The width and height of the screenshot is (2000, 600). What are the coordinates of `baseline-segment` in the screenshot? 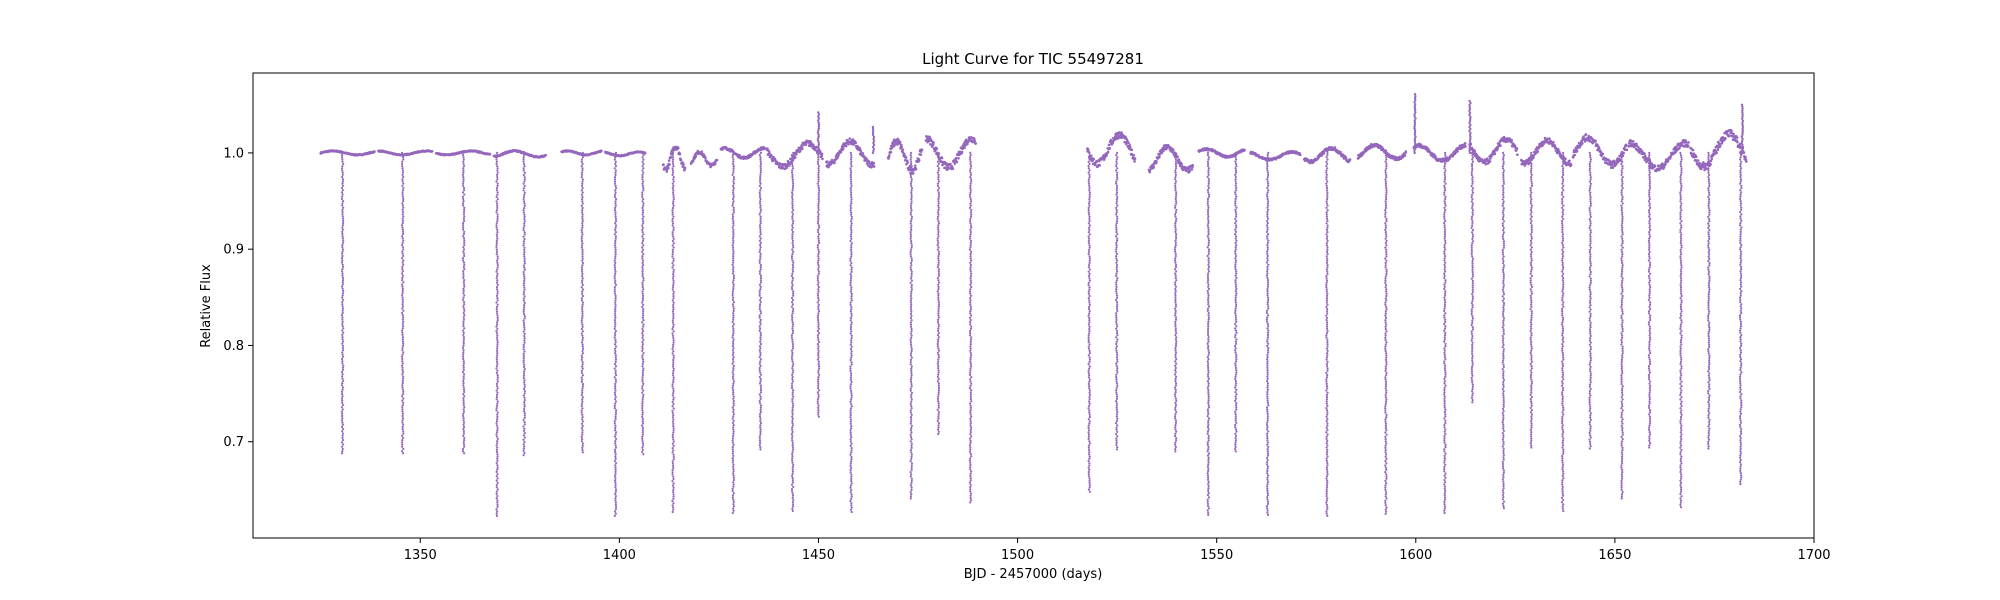 It's located at (1111, 150).